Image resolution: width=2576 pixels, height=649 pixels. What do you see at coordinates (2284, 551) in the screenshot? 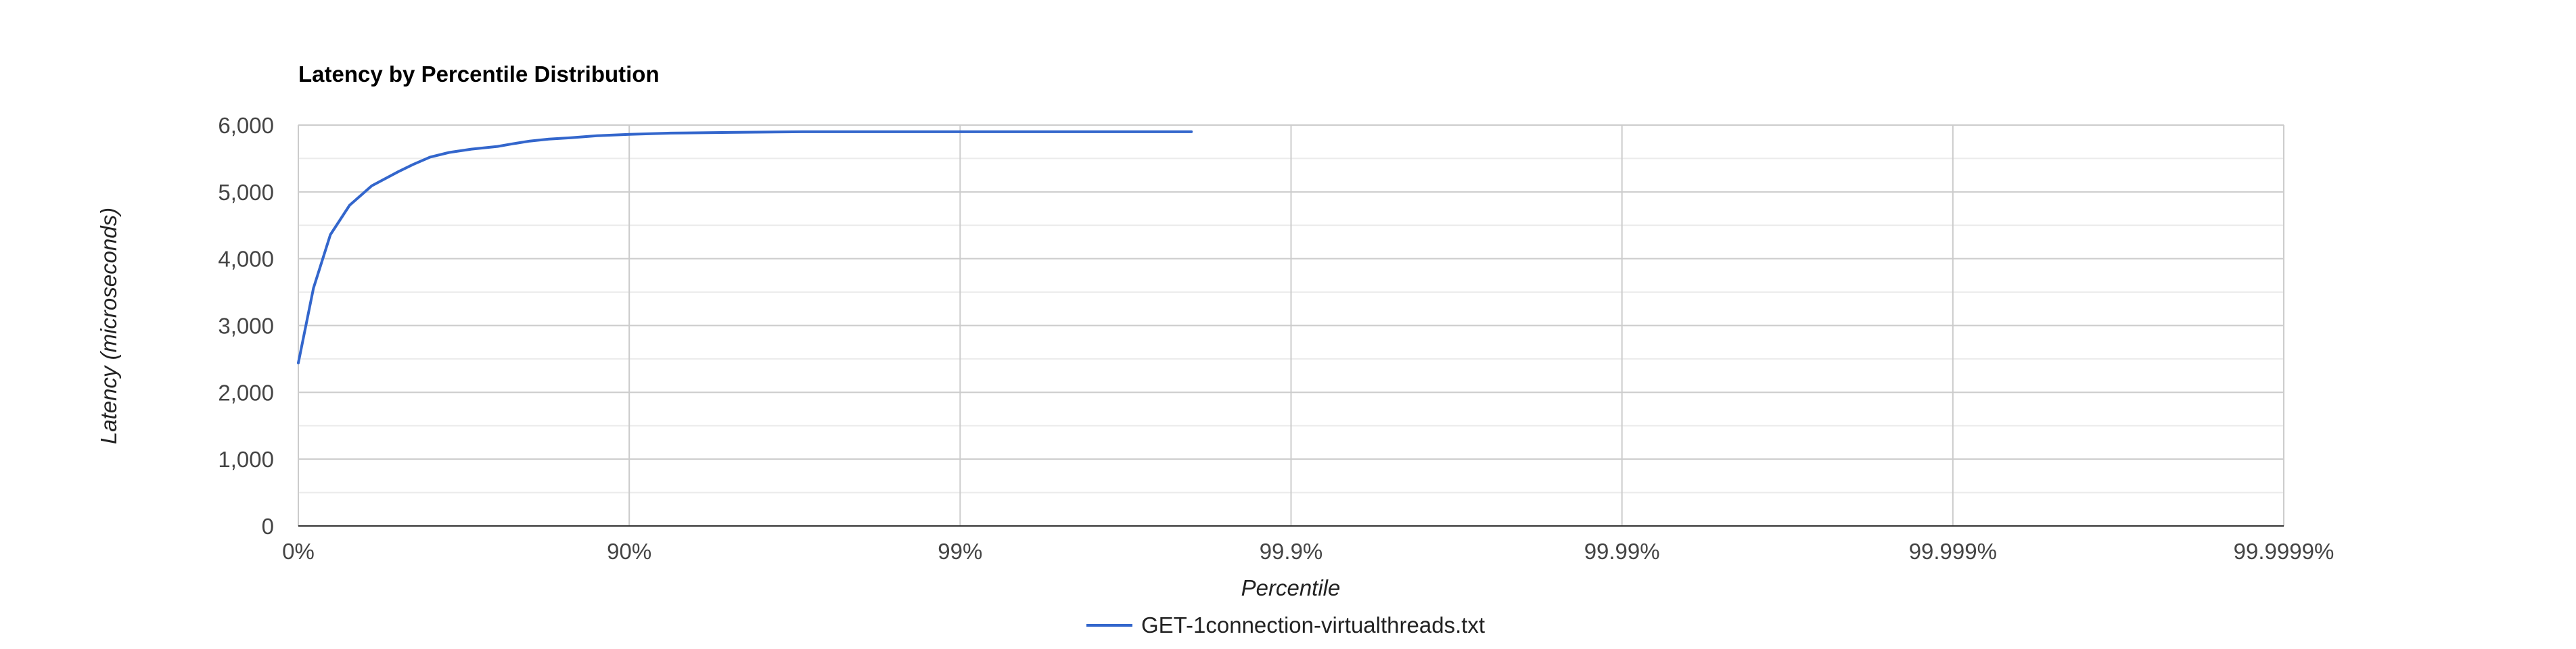
I see `x-tick-label: 99.9999%` at bounding box center [2284, 551].